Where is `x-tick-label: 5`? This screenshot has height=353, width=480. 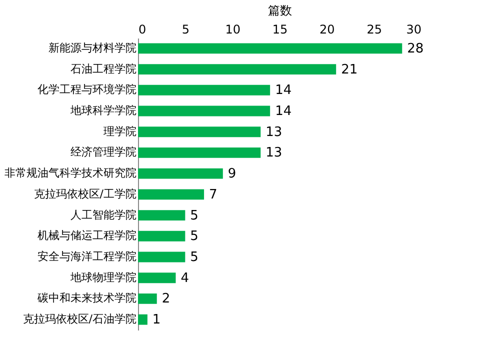
x-tick-label: 5 is located at coordinates (186, 29).